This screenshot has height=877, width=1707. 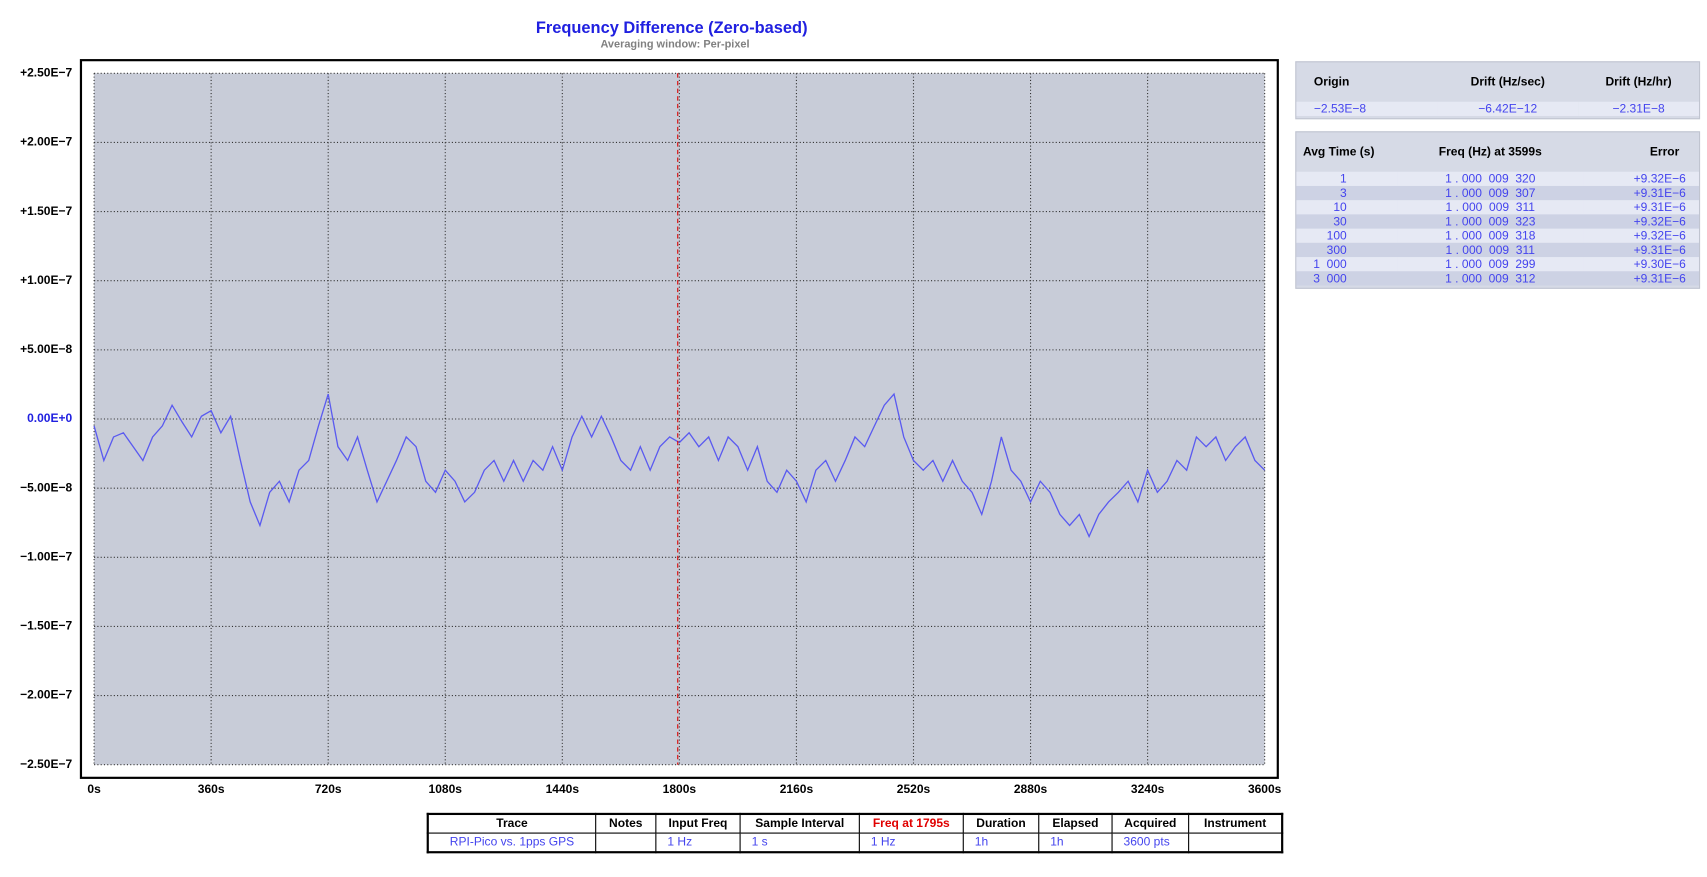 I want to click on data-cell: 300, so click(x=1336, y=250).